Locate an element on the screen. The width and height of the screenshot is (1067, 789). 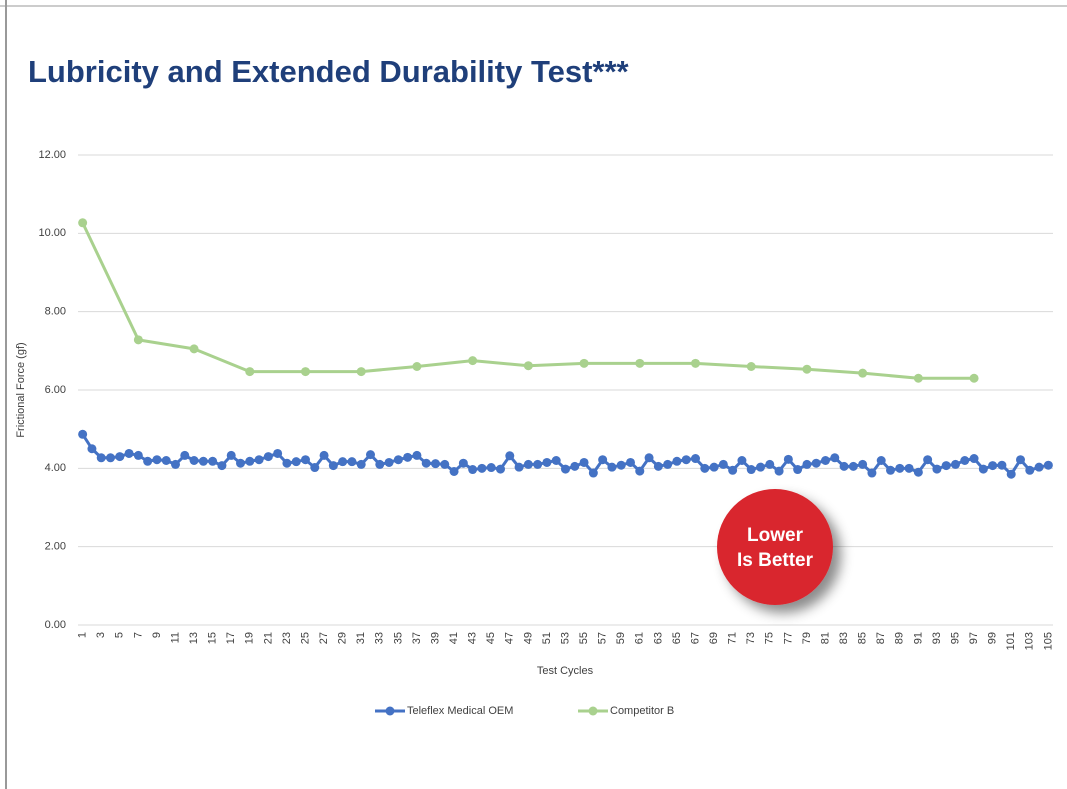
x-tick-label: 25 is located at coordinates (305, 638).